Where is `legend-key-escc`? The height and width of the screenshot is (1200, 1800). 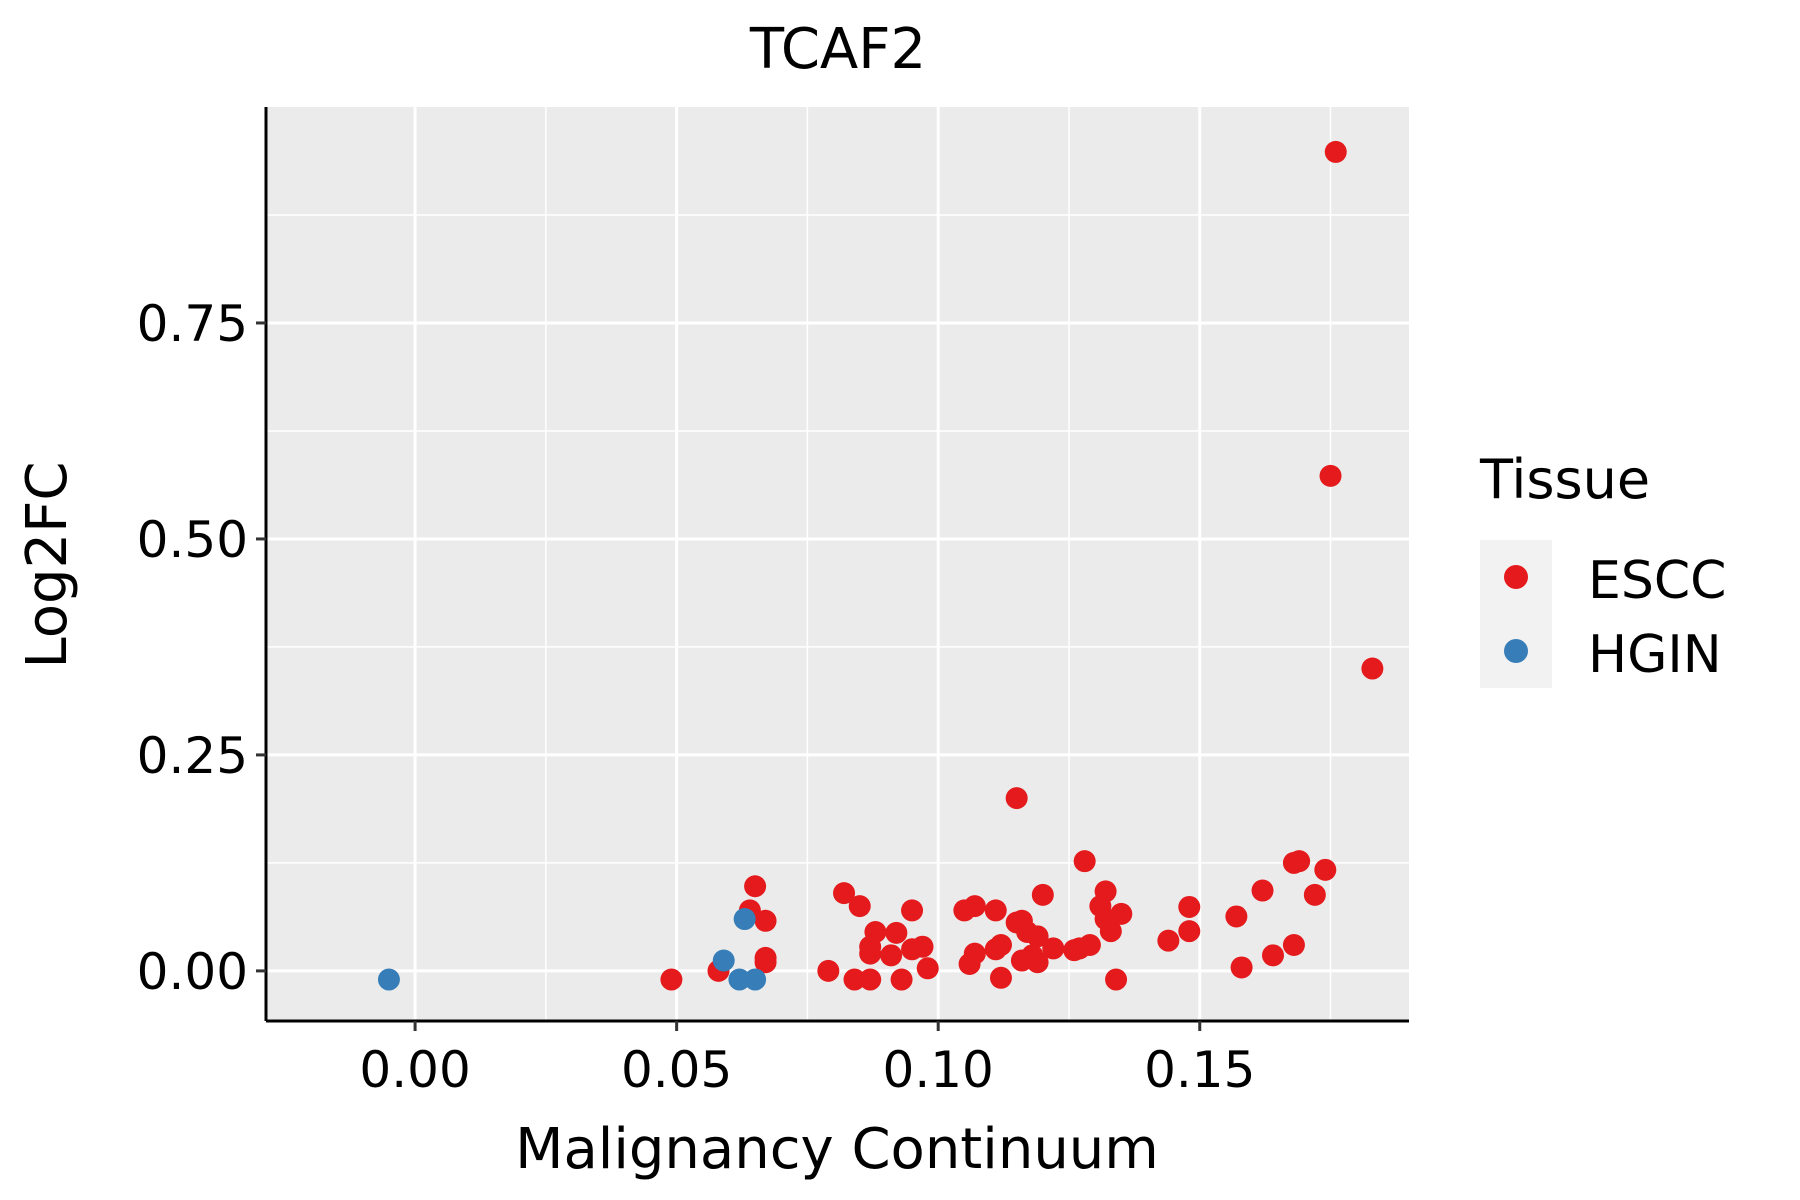
legend-key-escc is located at coordinates (1516, 577).